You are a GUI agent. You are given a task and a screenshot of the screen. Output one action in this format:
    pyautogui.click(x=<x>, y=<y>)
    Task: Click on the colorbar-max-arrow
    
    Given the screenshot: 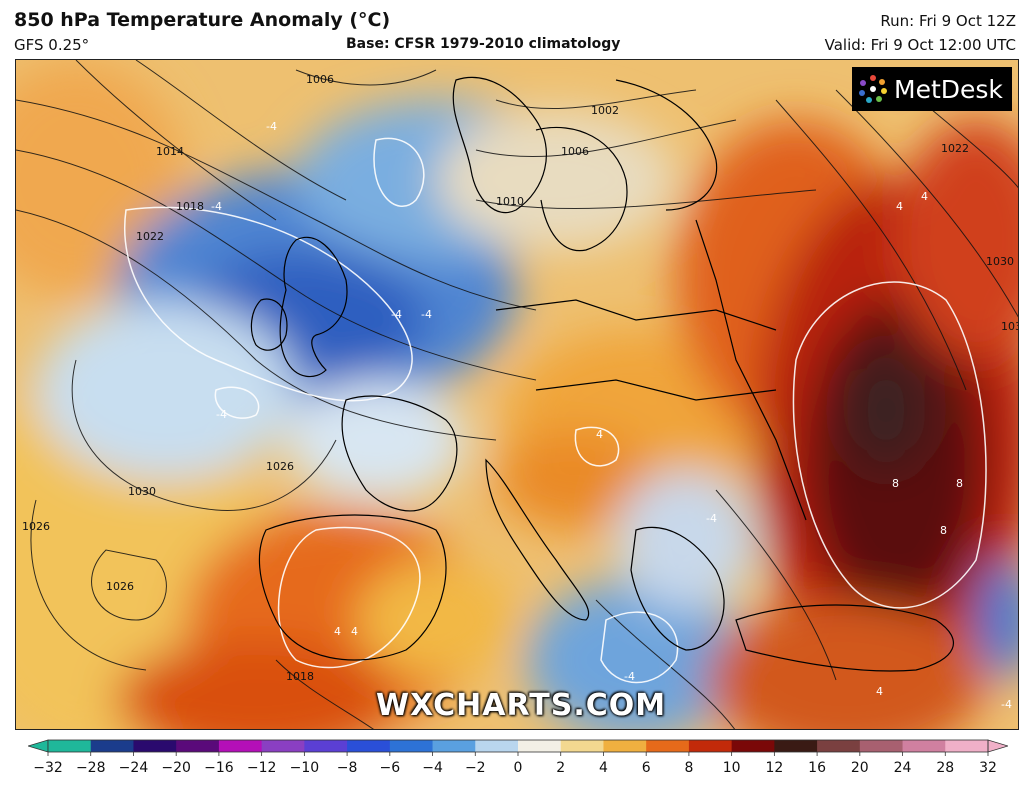 What is the action you would take?
    pyautogui.click(x=998, y=746)
    